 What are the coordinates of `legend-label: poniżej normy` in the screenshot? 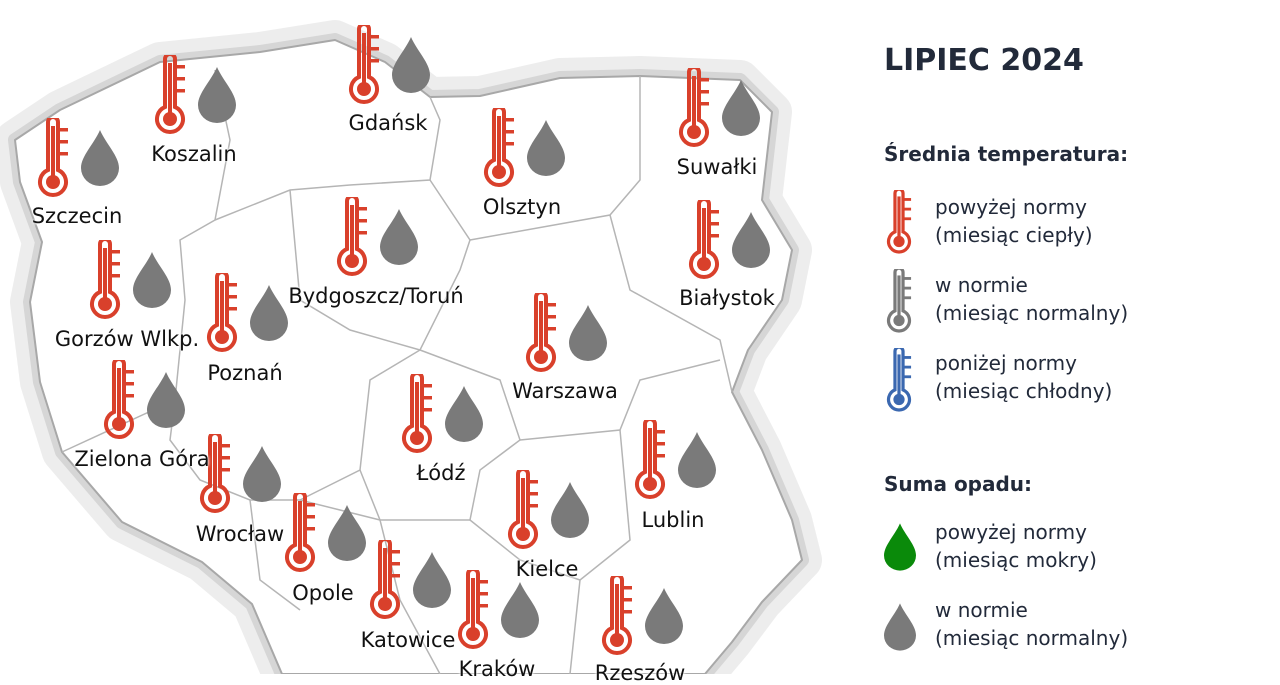 It's located at (1006, 363).